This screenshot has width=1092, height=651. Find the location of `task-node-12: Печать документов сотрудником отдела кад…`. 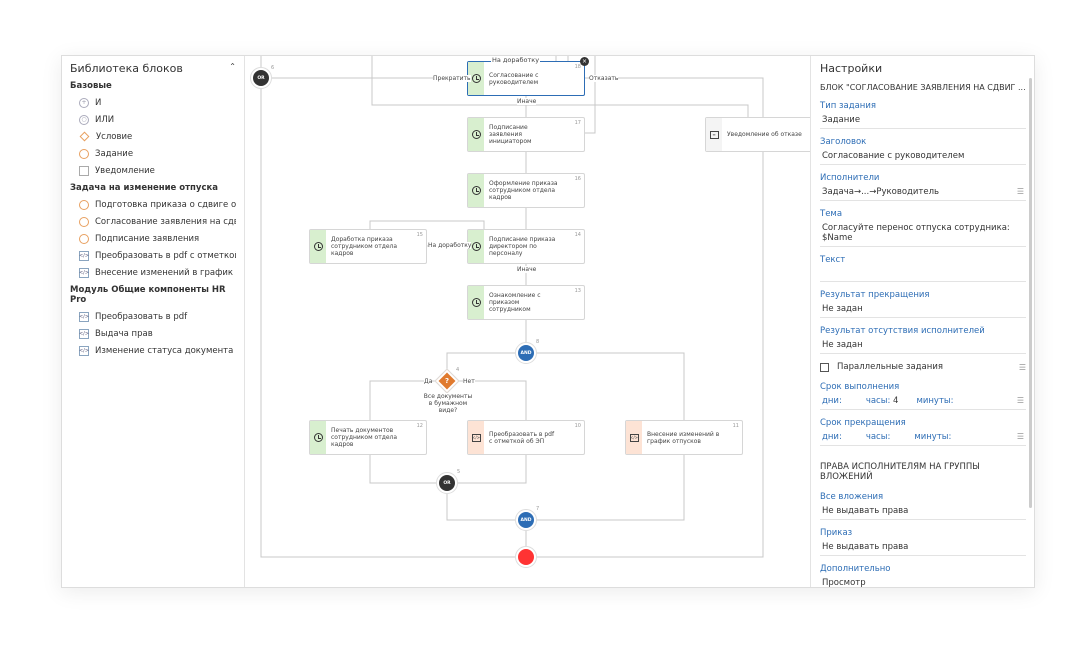

task-node-12: Печать документов сотрудником отдела кад… is located at coordinates (368, 437).